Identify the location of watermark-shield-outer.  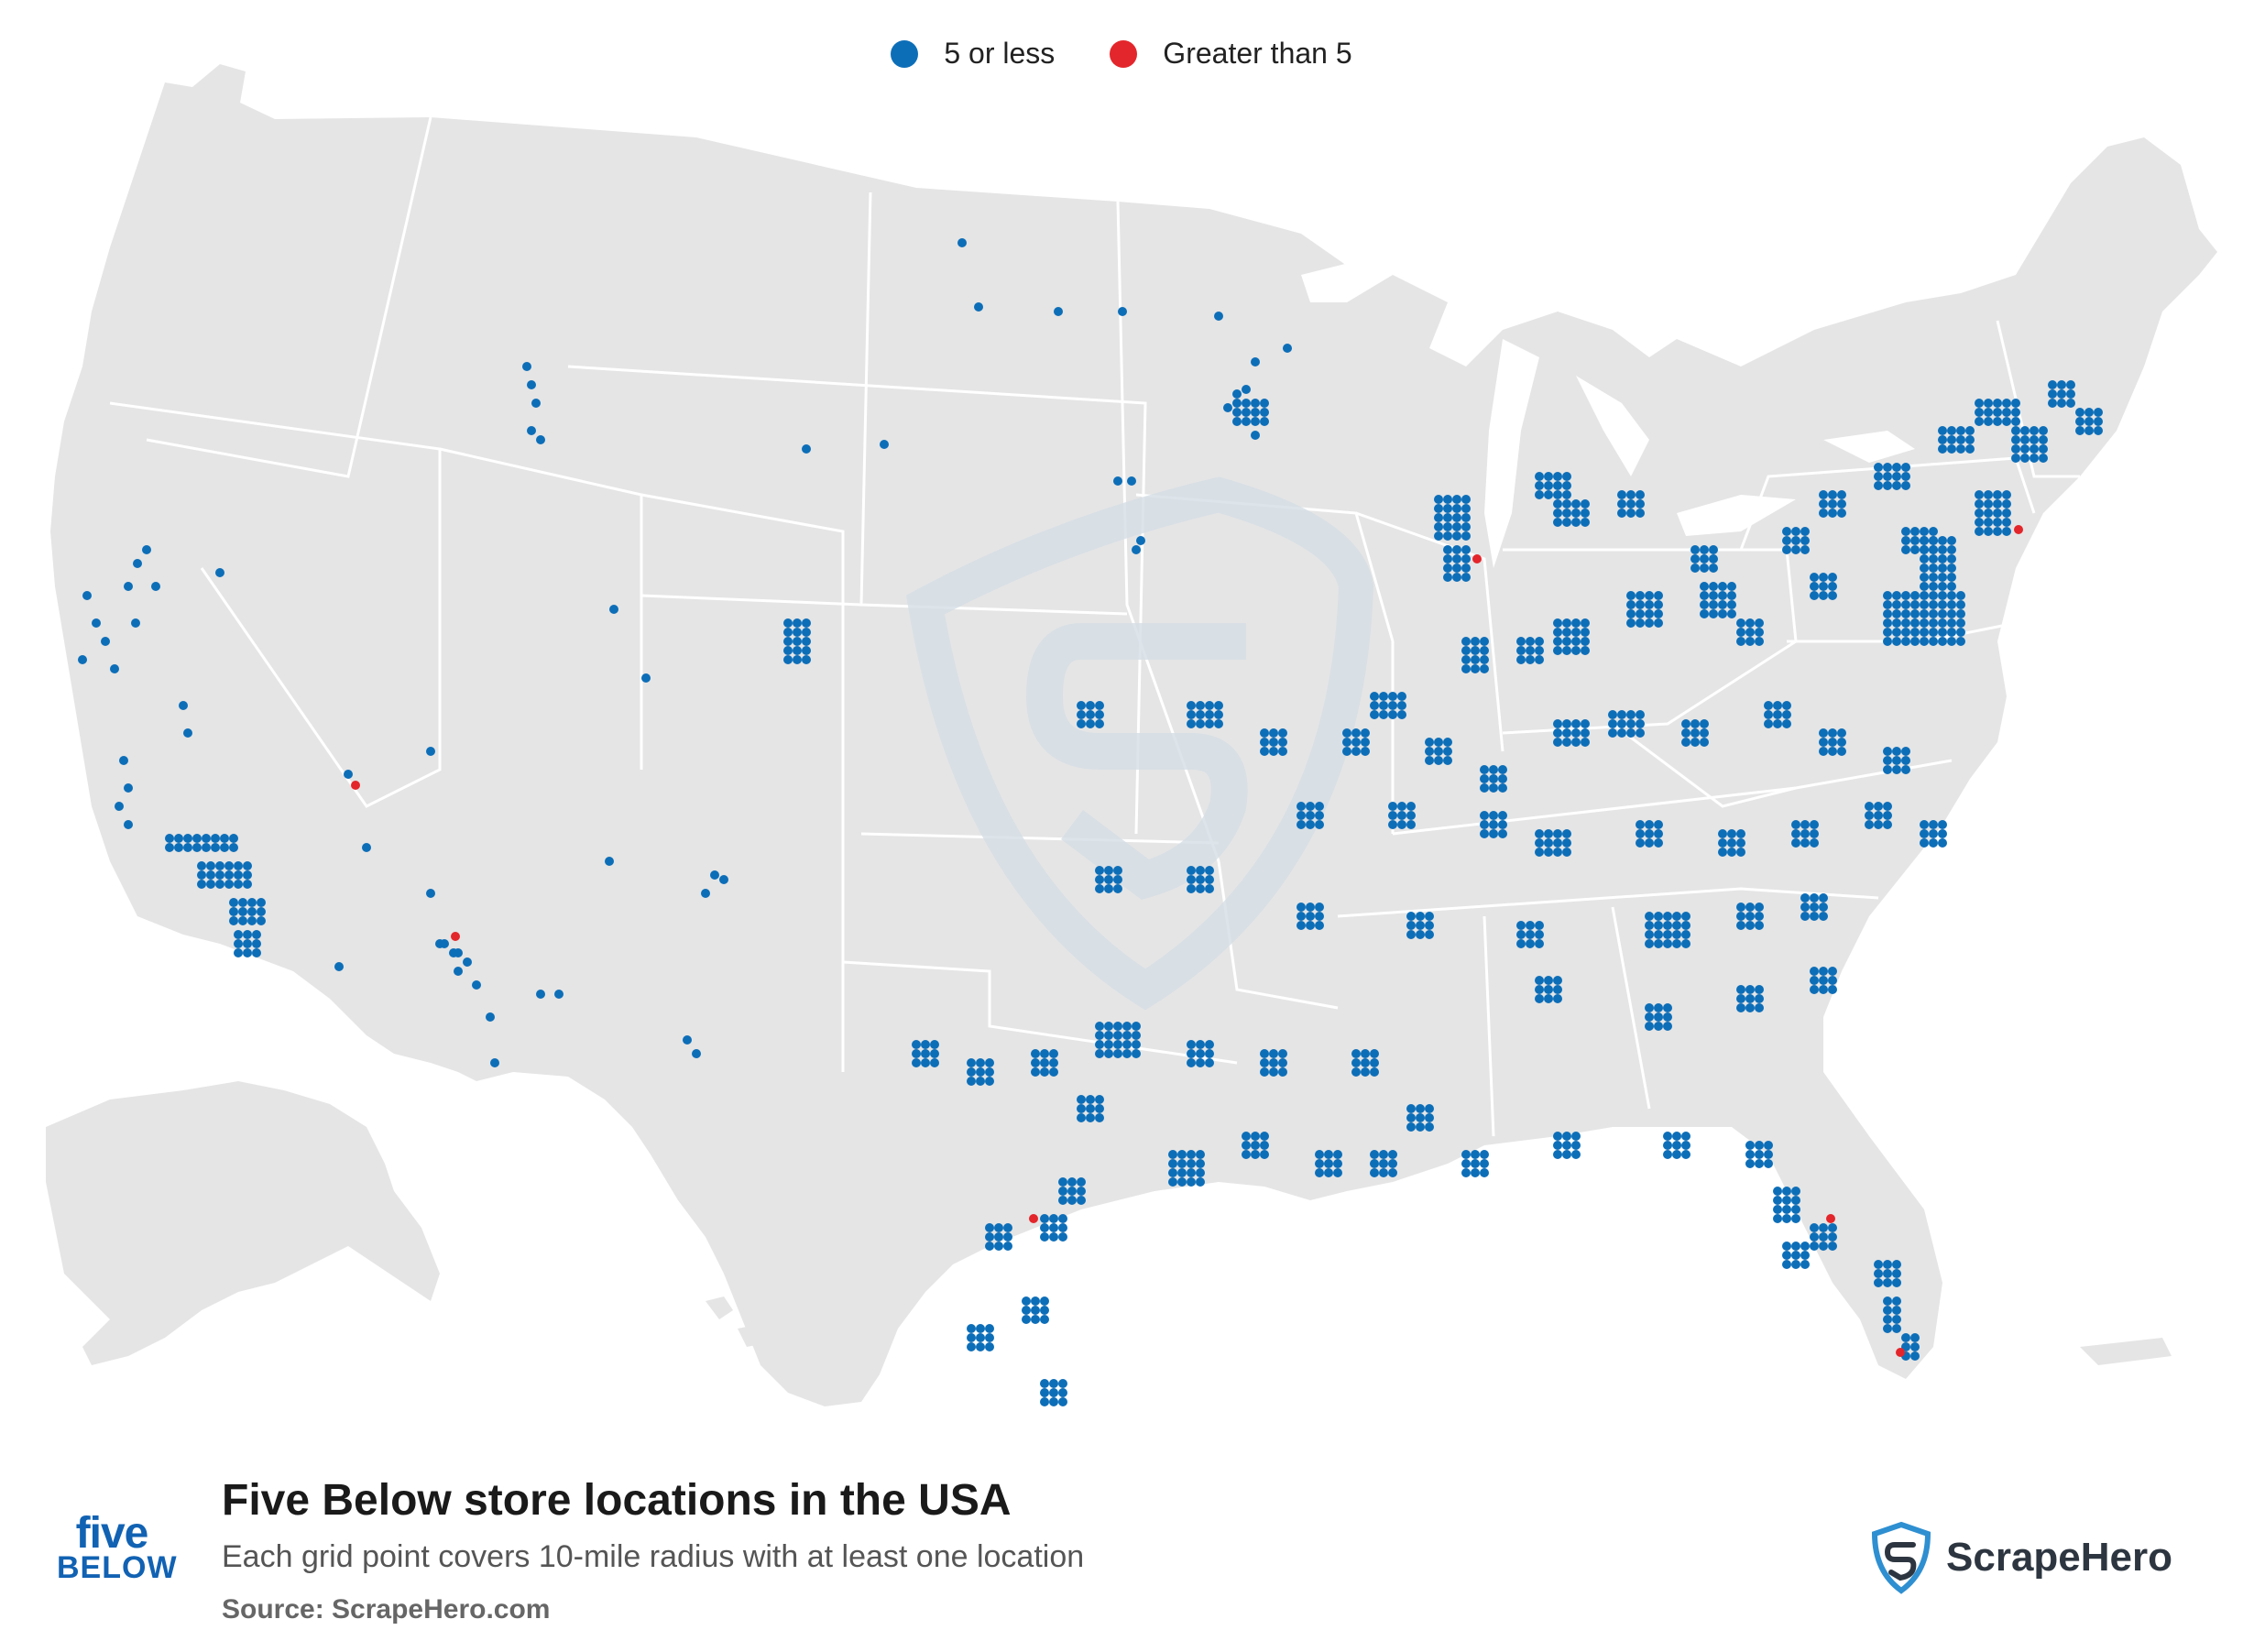
(1140, 743).